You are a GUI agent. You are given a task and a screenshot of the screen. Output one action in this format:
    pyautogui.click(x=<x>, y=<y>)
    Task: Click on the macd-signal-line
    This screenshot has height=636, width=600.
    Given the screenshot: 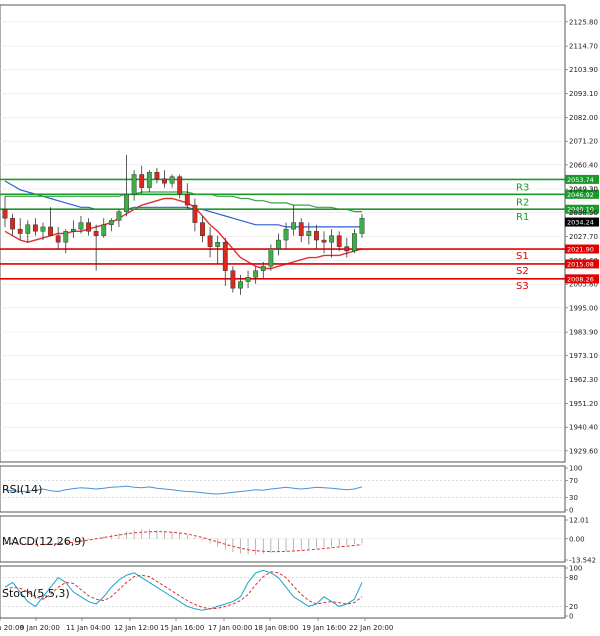 What is the action you would take?
    pyautogui.click(x=184, y=542)
    